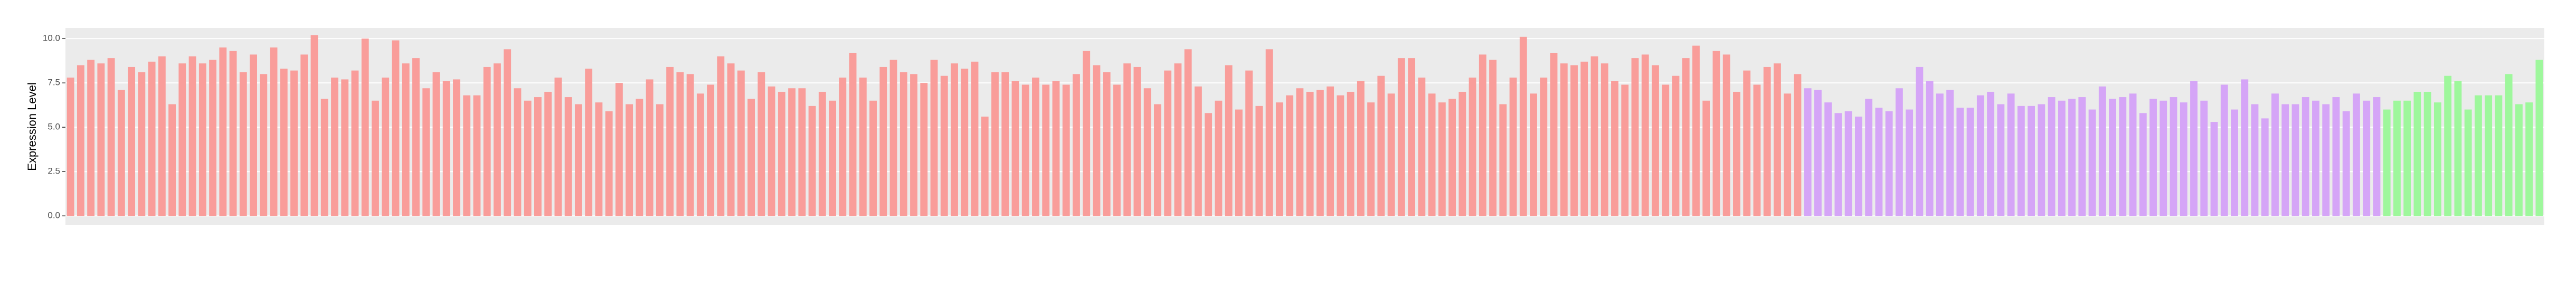  I want to click on y-tick-label: 5.0, so click(54, 127).